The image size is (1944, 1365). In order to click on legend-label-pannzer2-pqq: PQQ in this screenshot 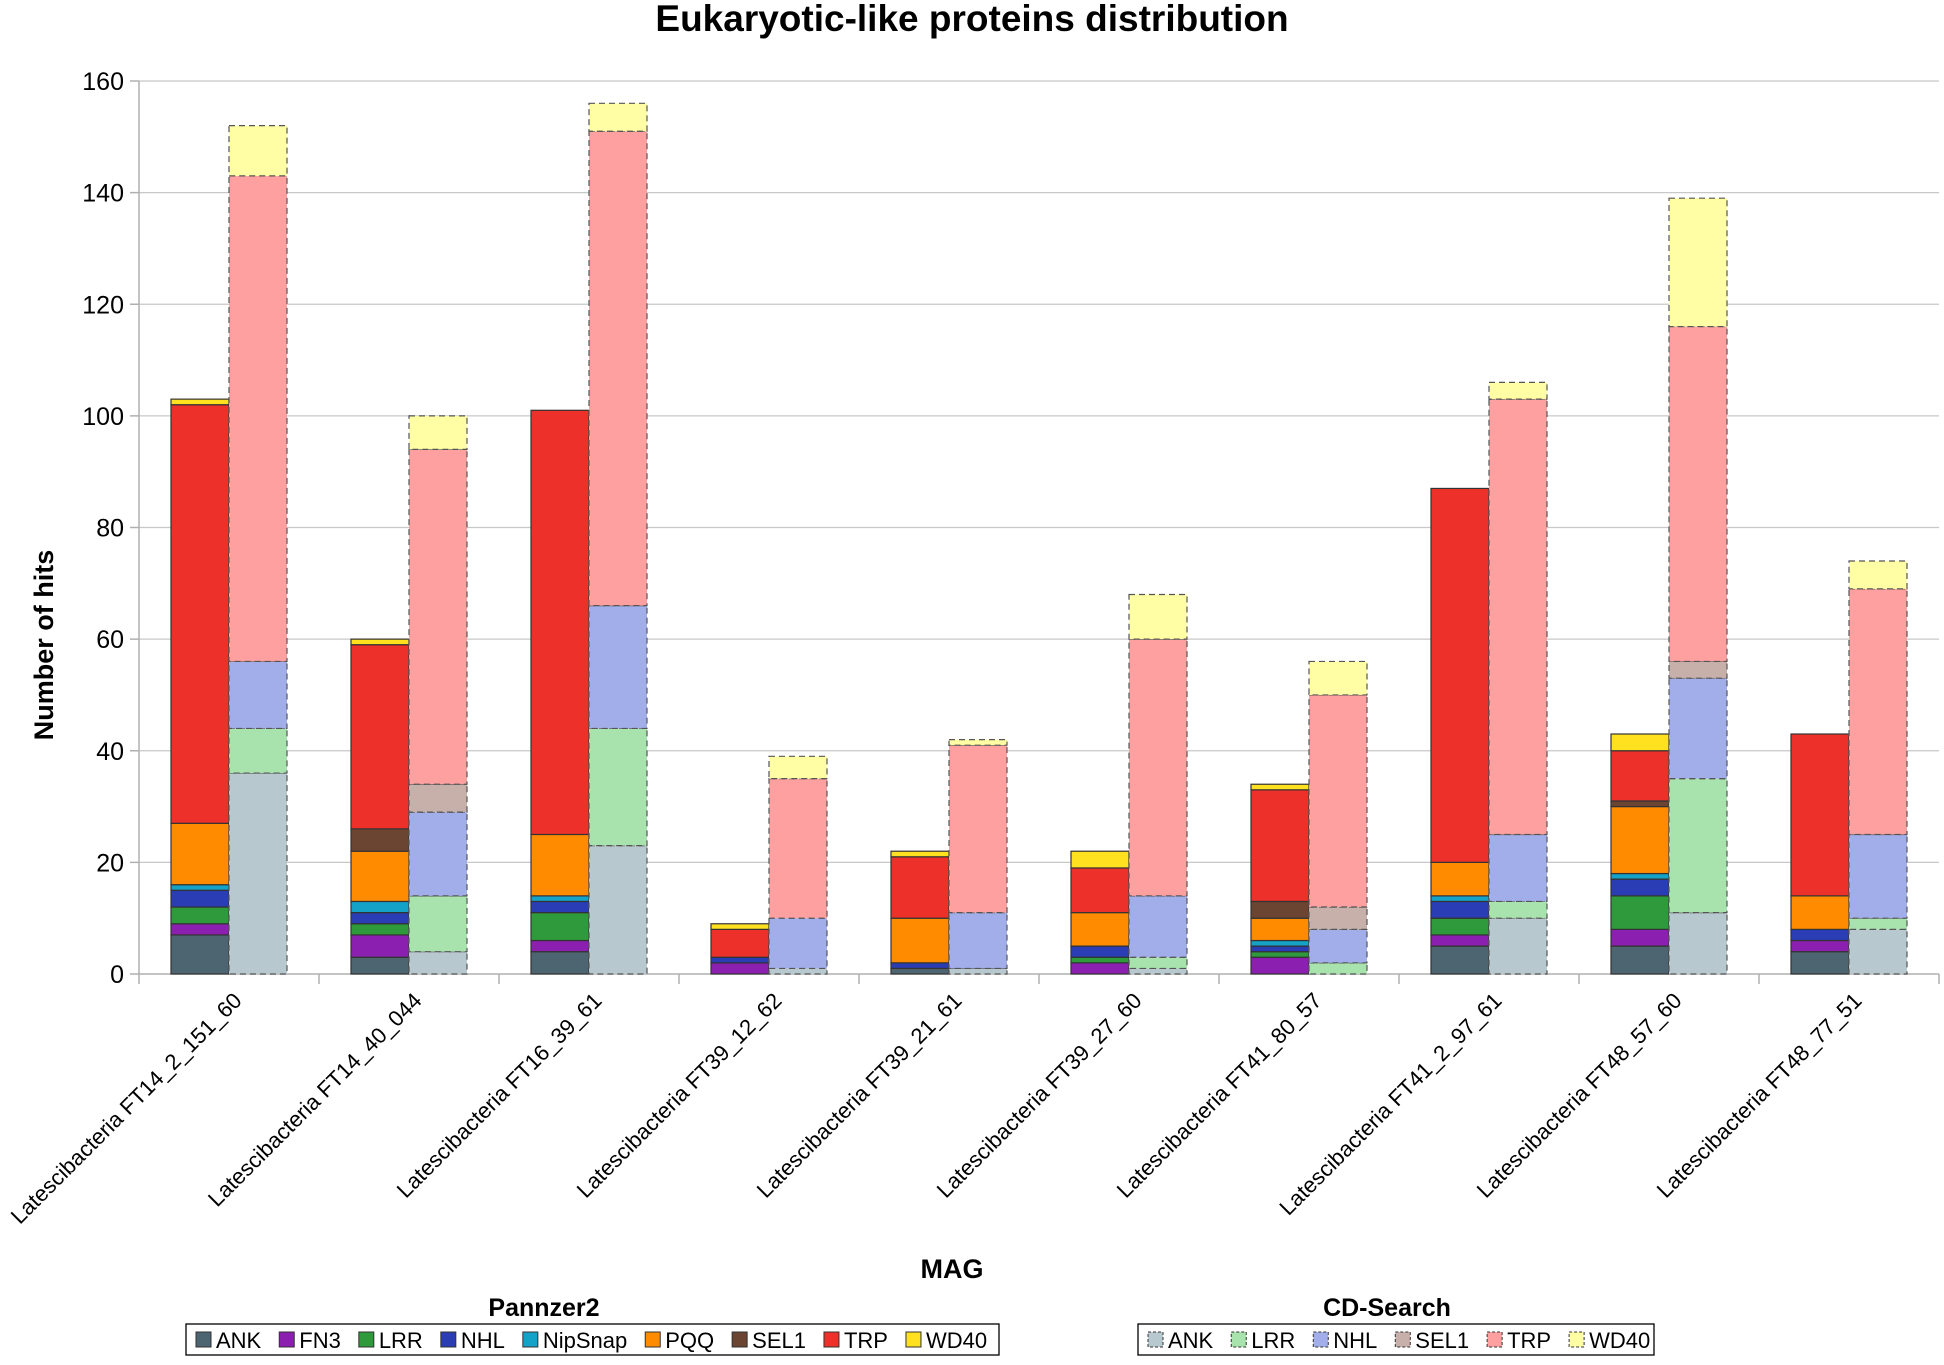, I will do `click(689, 1340)`.